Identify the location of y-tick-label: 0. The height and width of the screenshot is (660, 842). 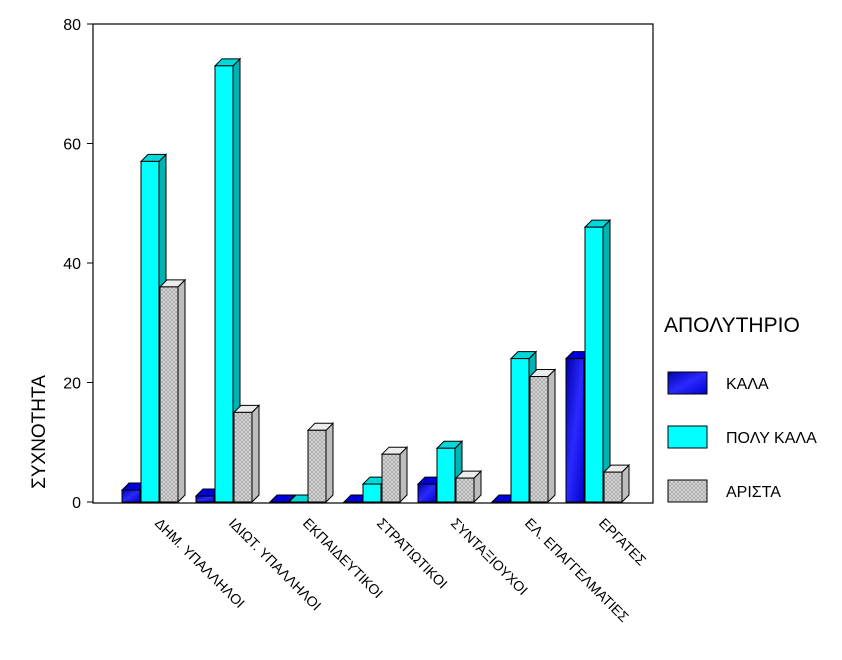
(76, 503).